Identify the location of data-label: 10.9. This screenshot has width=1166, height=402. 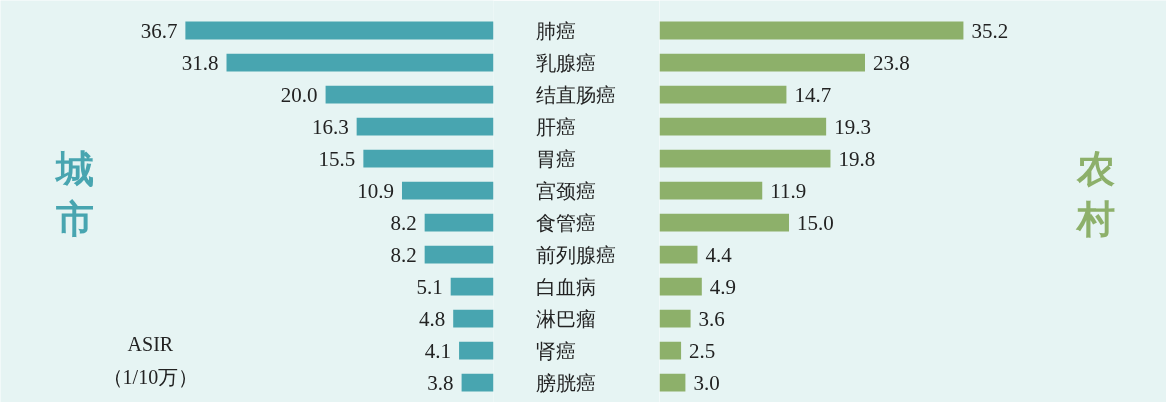
(375, 190).